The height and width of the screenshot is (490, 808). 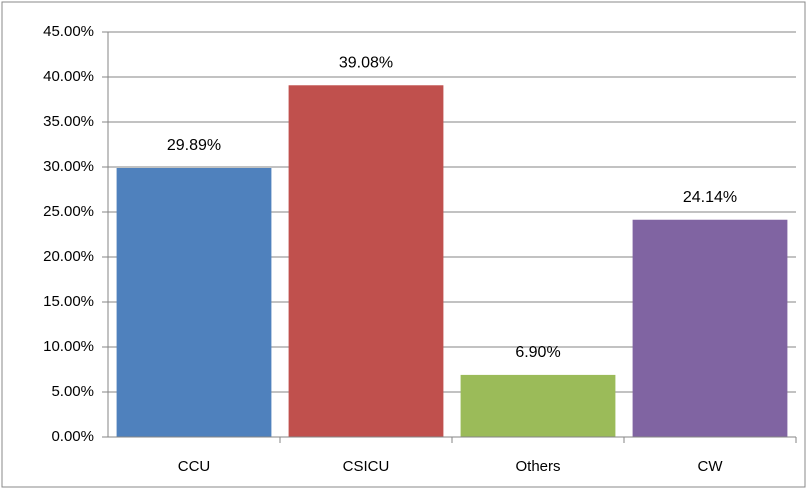 I want to click on data-label: 39.08%, so click(x=366, y=62).